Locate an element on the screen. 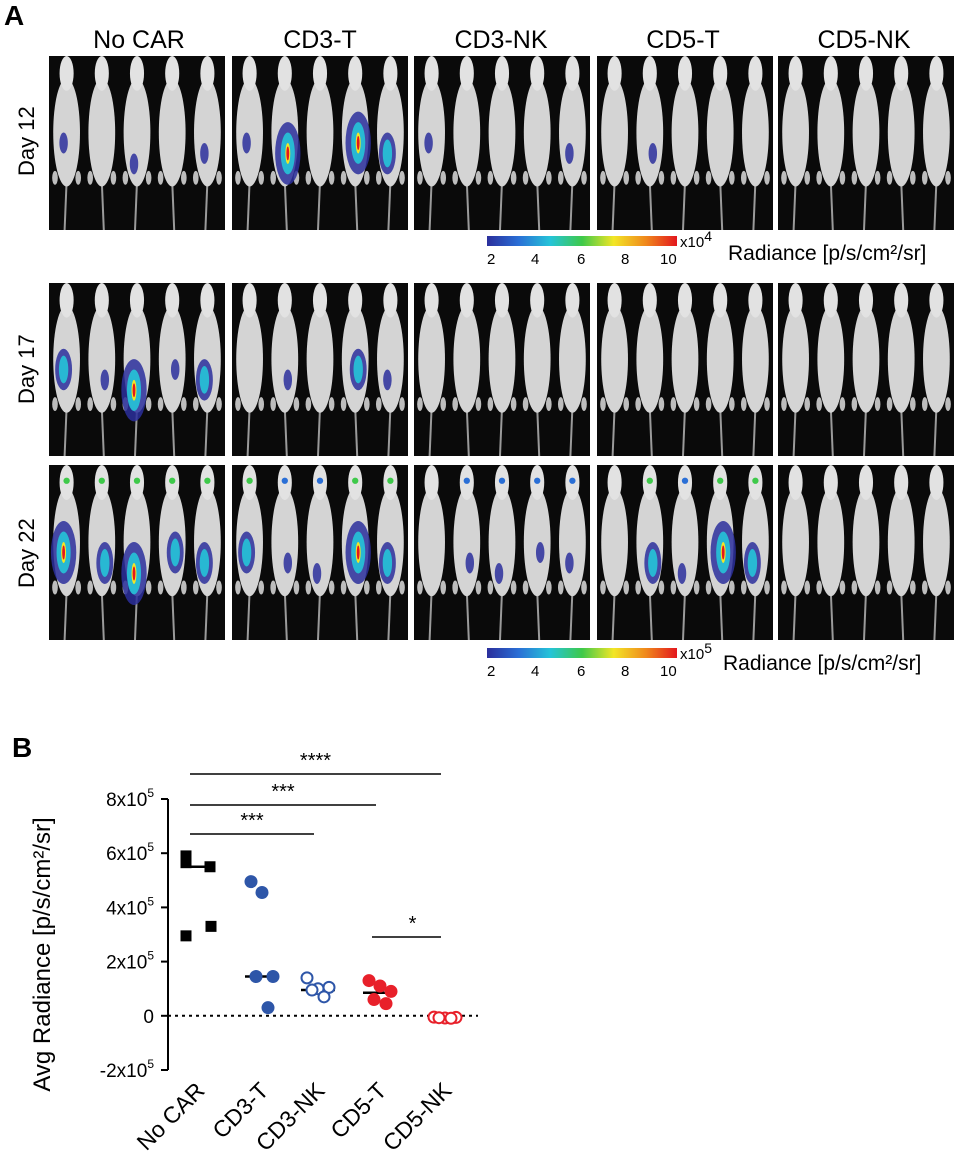 Image resolution: width=961 pixels, height=1172 pixels. group-label-cd3-nk: CD3-NK is located at coordinates (501, 40).